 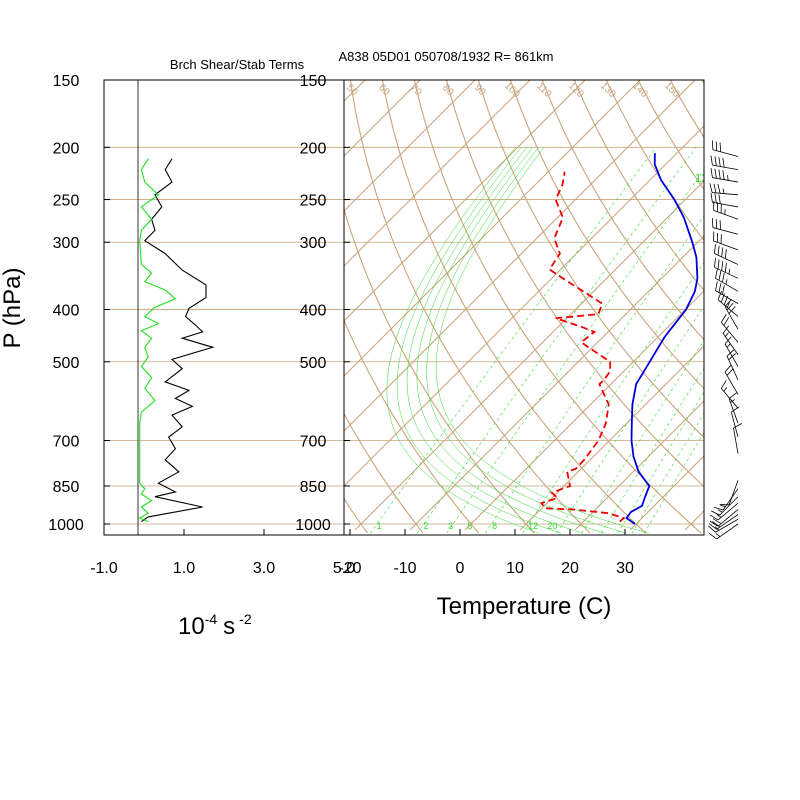 I want to click on skewt-series, so click(x=619, y=339).